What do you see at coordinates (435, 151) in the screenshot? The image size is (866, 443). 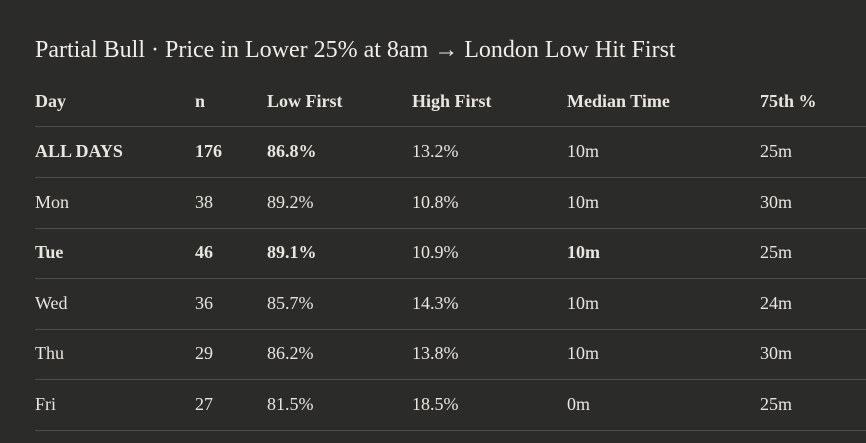 I see `table-cell: 13.2%` at bounding box center [435, 151].